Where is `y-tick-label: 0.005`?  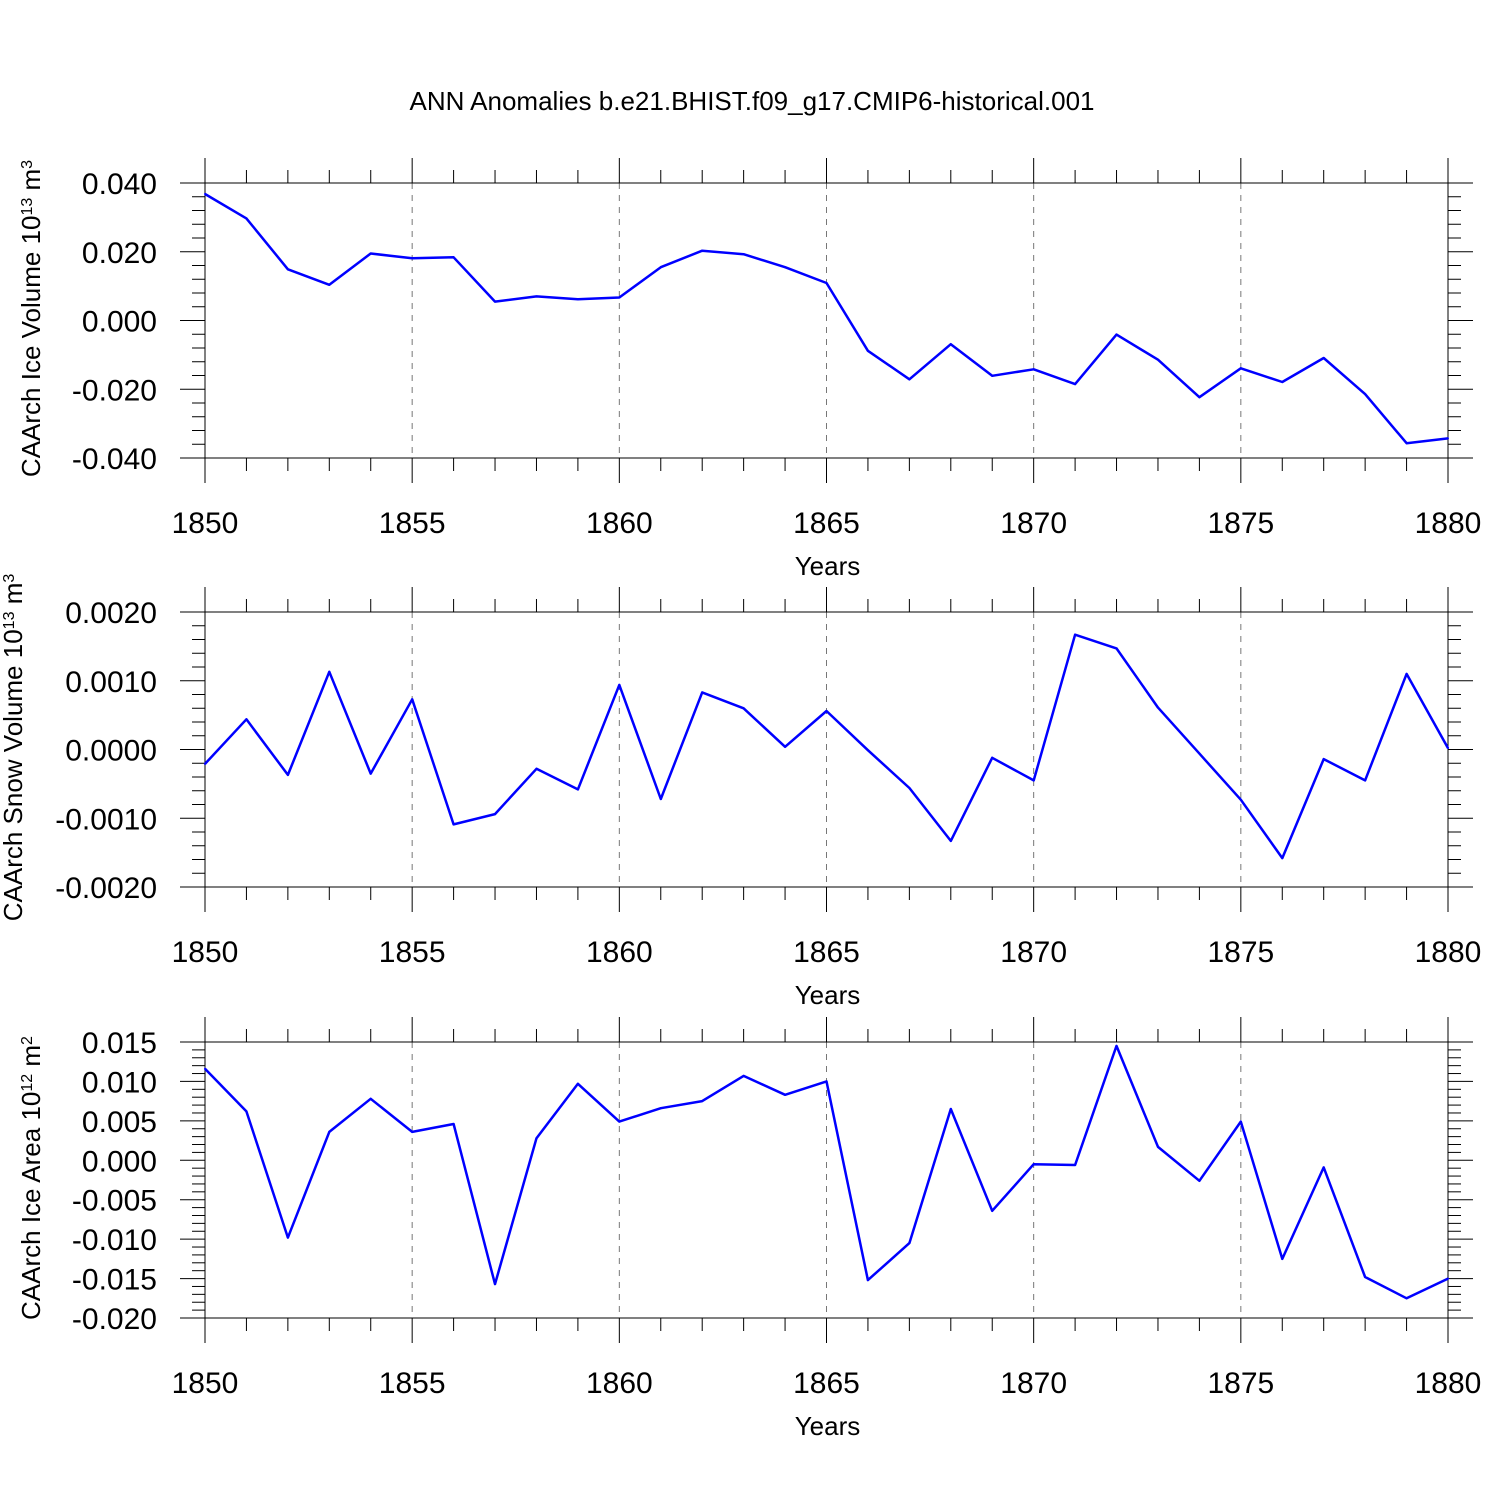
y-tick-label: 0.005 is located at coordinates (119, 1122).